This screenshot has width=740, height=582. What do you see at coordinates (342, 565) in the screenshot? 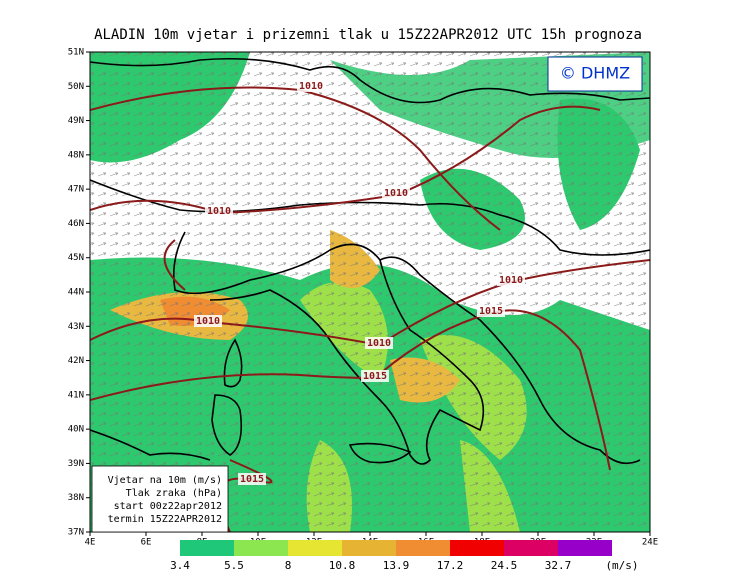
I see `colorbar-label: 10.8` at bounding box center [342, 565].